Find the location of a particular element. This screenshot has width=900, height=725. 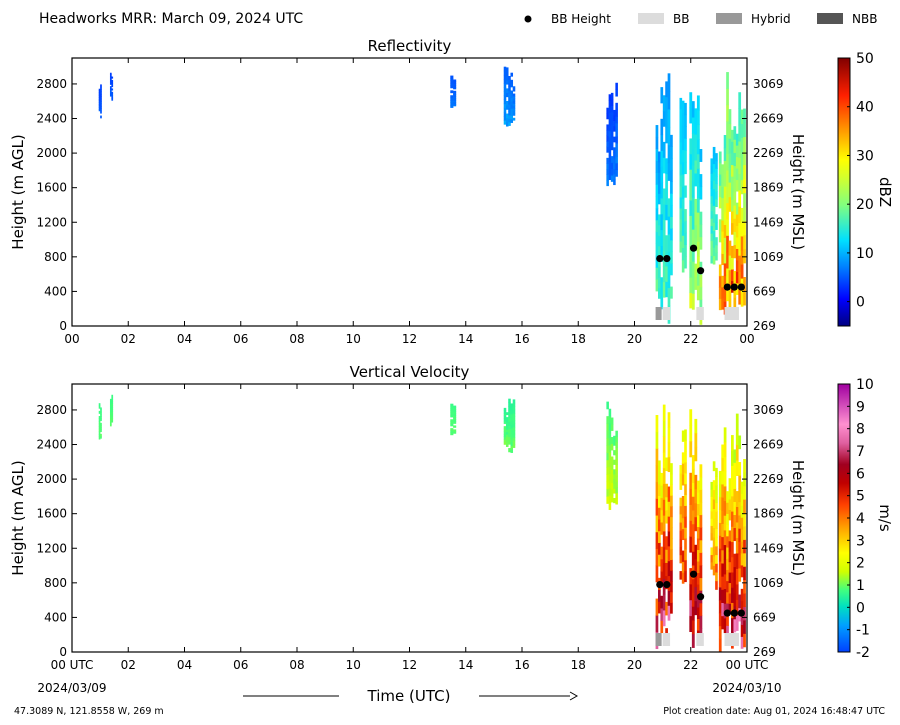

x-tick-label: 20 is located at coordinates (634, 665).